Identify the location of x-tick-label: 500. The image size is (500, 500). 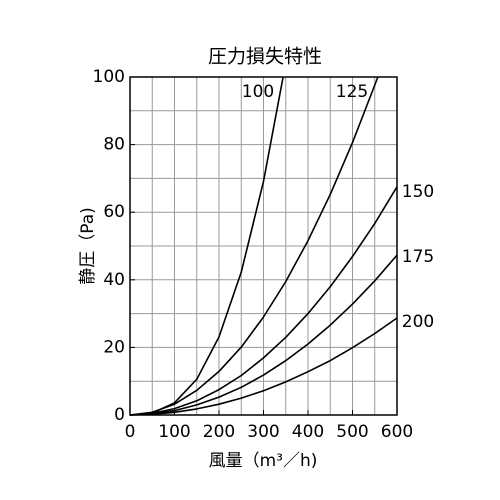
(352, 432).